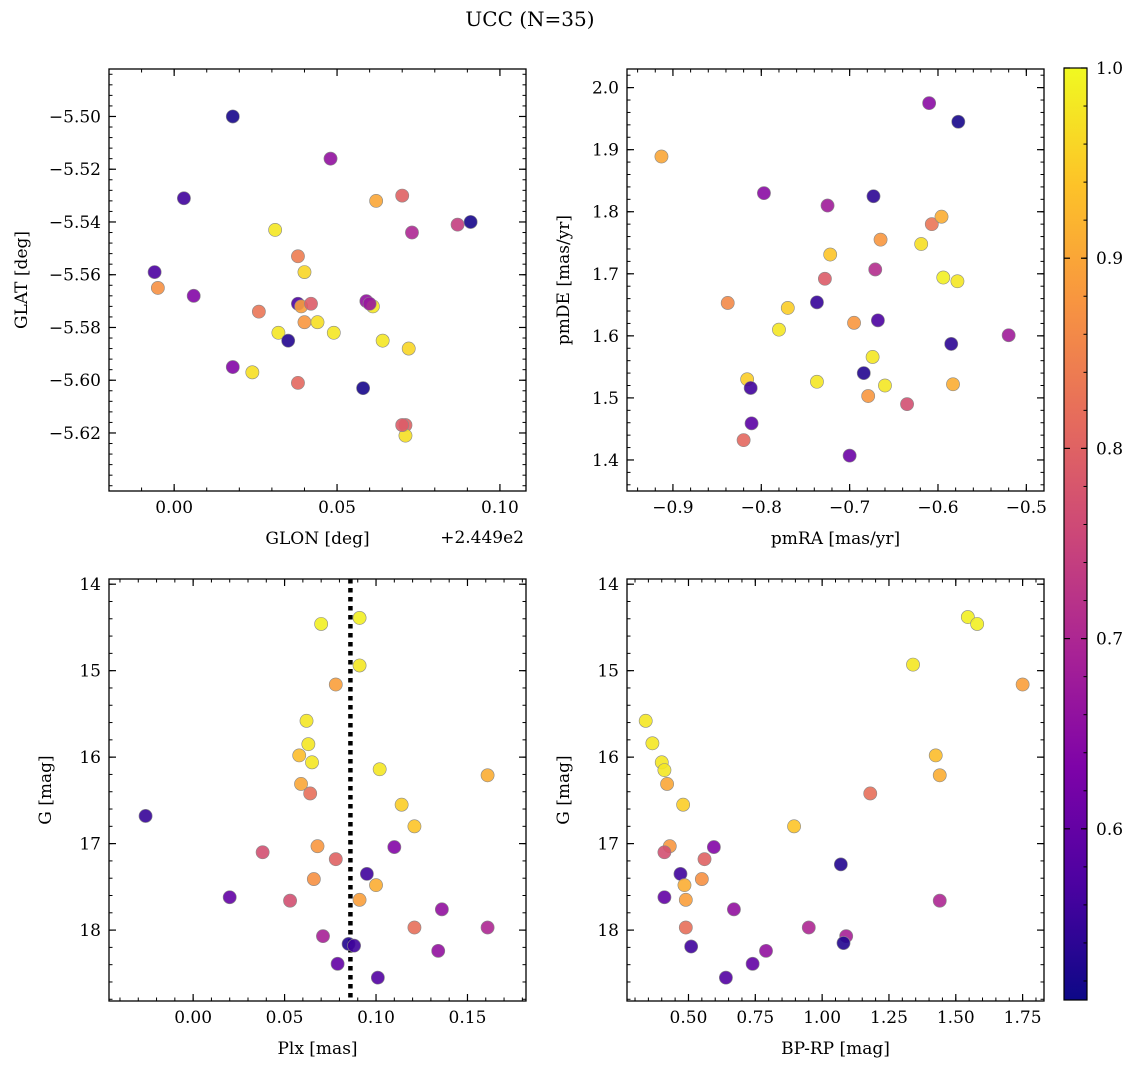 The image size is (1136, 1068). I want to click on colorbar-gradient, so click(1075, 534).